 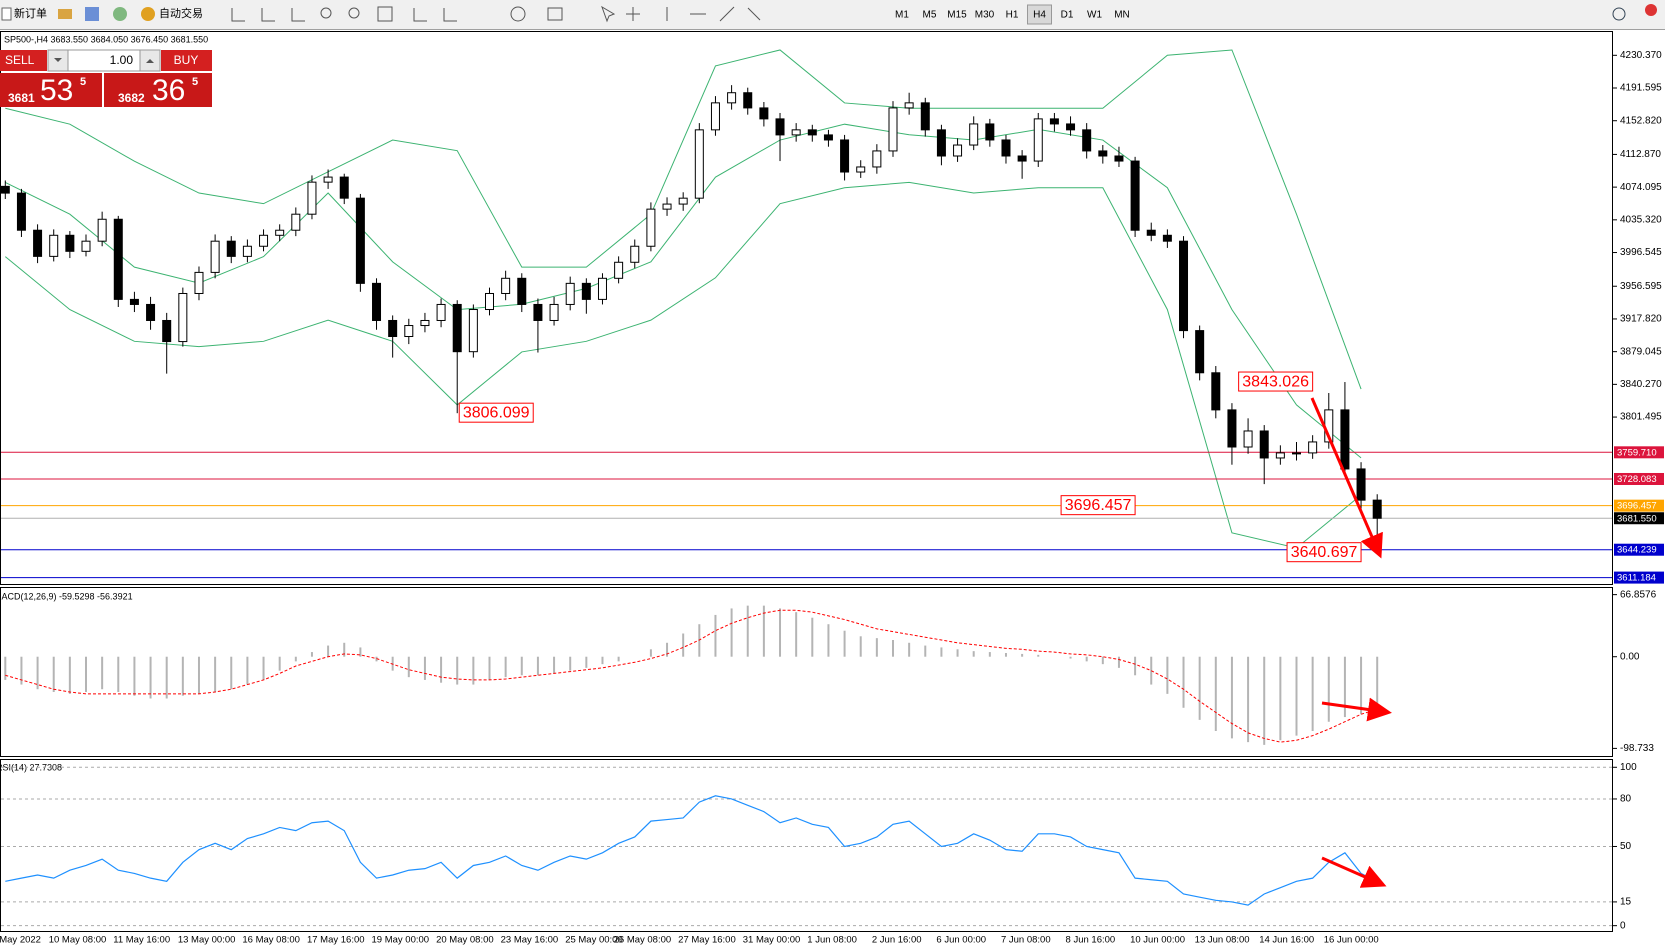 I want to click on indicator-title: MACD(12,26,9) -59.5298 -56.3921, so click(x=66, y=596).